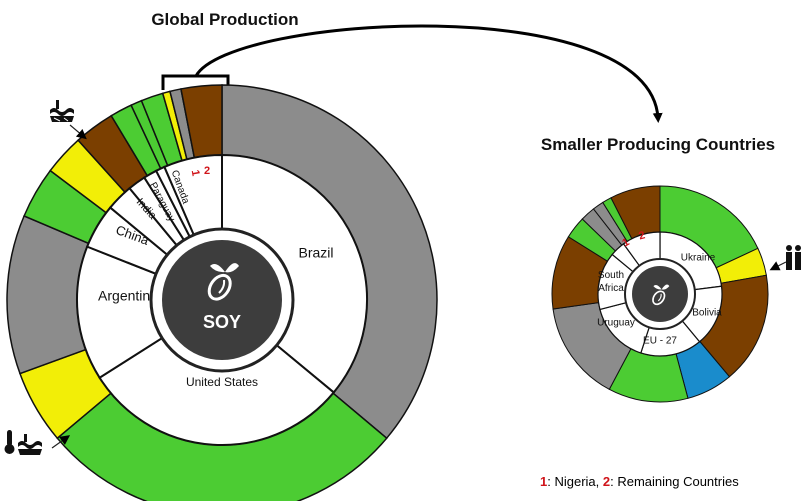  I want to click on small-inner-ring, so click(660, 294).